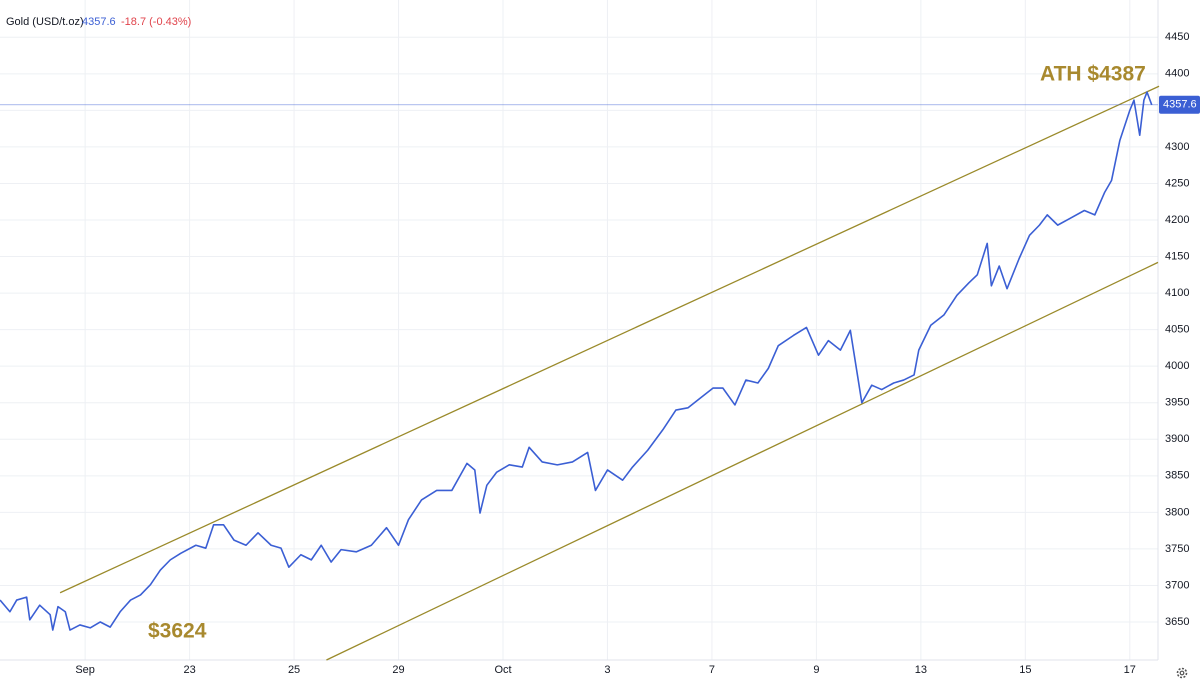 Image resolution: width=1200 pixels, height=698 pixels. I want to click on y-tick-label: 4300, so click(1177, 147).